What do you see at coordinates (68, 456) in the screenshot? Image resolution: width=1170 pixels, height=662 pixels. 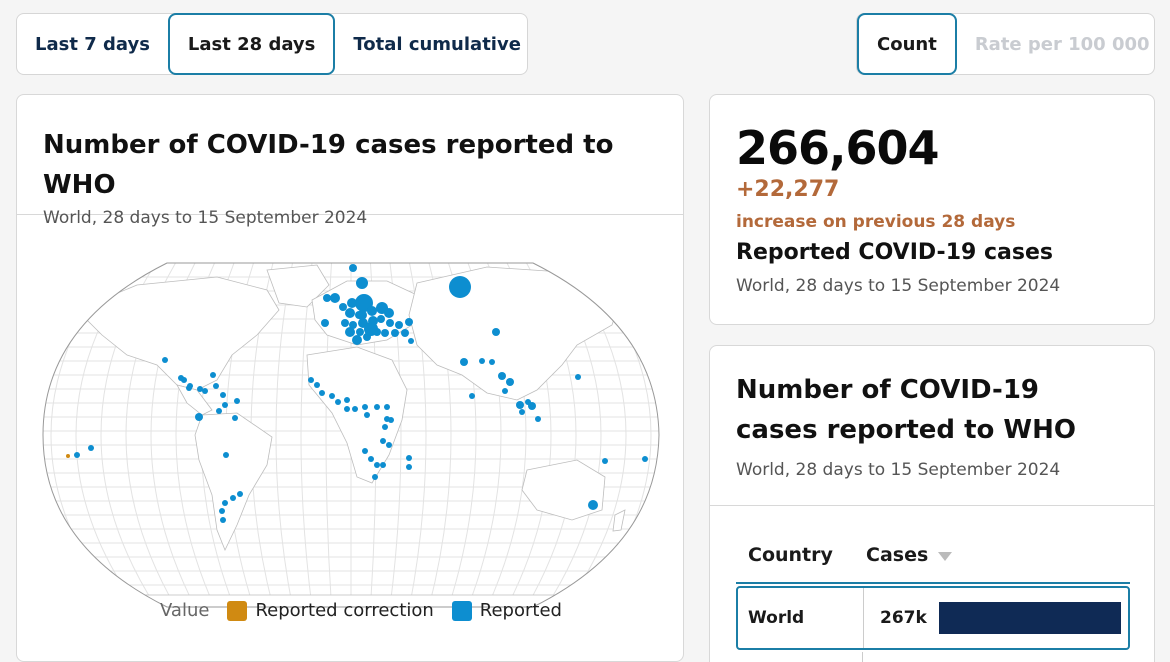 I see `correction-bubble` at bounding box center [68, 456].